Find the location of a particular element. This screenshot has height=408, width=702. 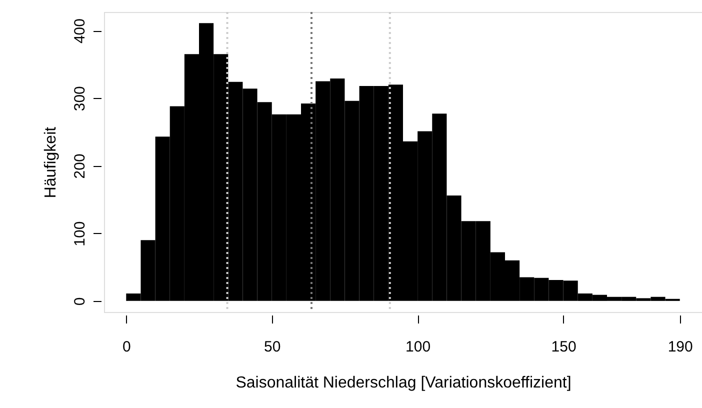

y-tick-label: 0 is located at coordinates (80, 301).